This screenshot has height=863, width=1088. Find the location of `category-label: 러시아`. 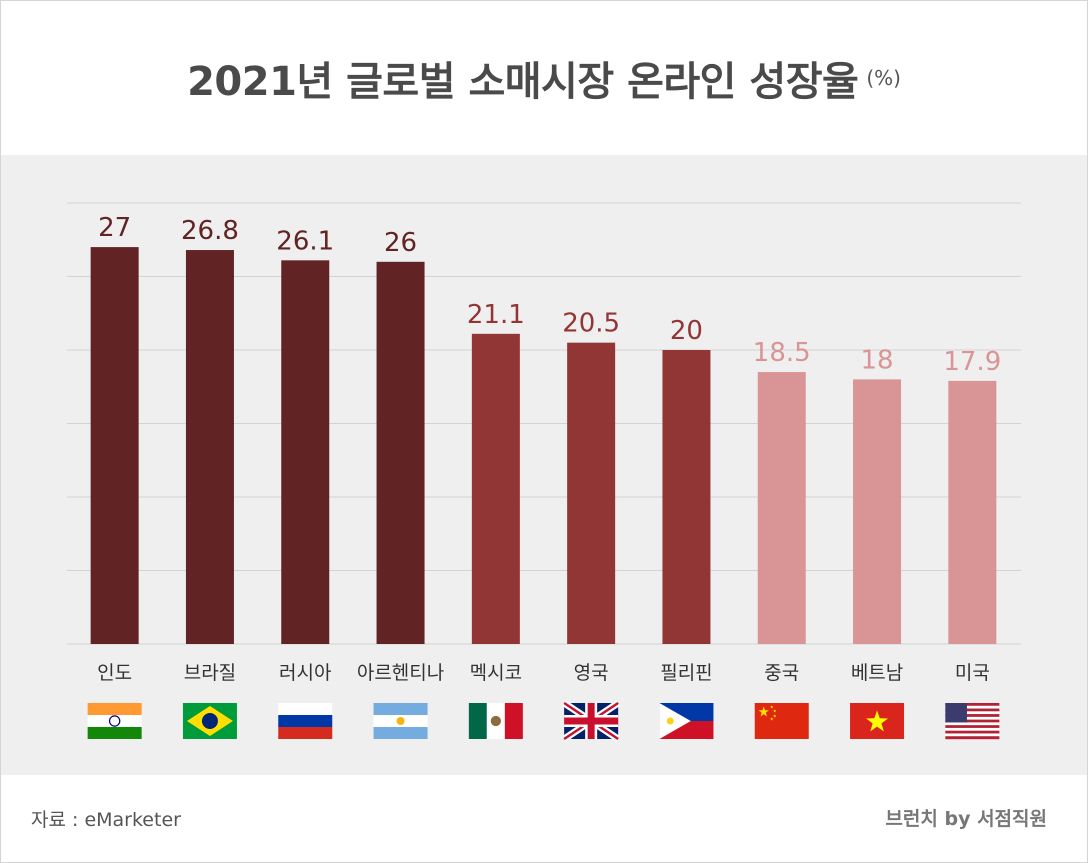

category-label: 러시아 is located at coordinates (305, 673).